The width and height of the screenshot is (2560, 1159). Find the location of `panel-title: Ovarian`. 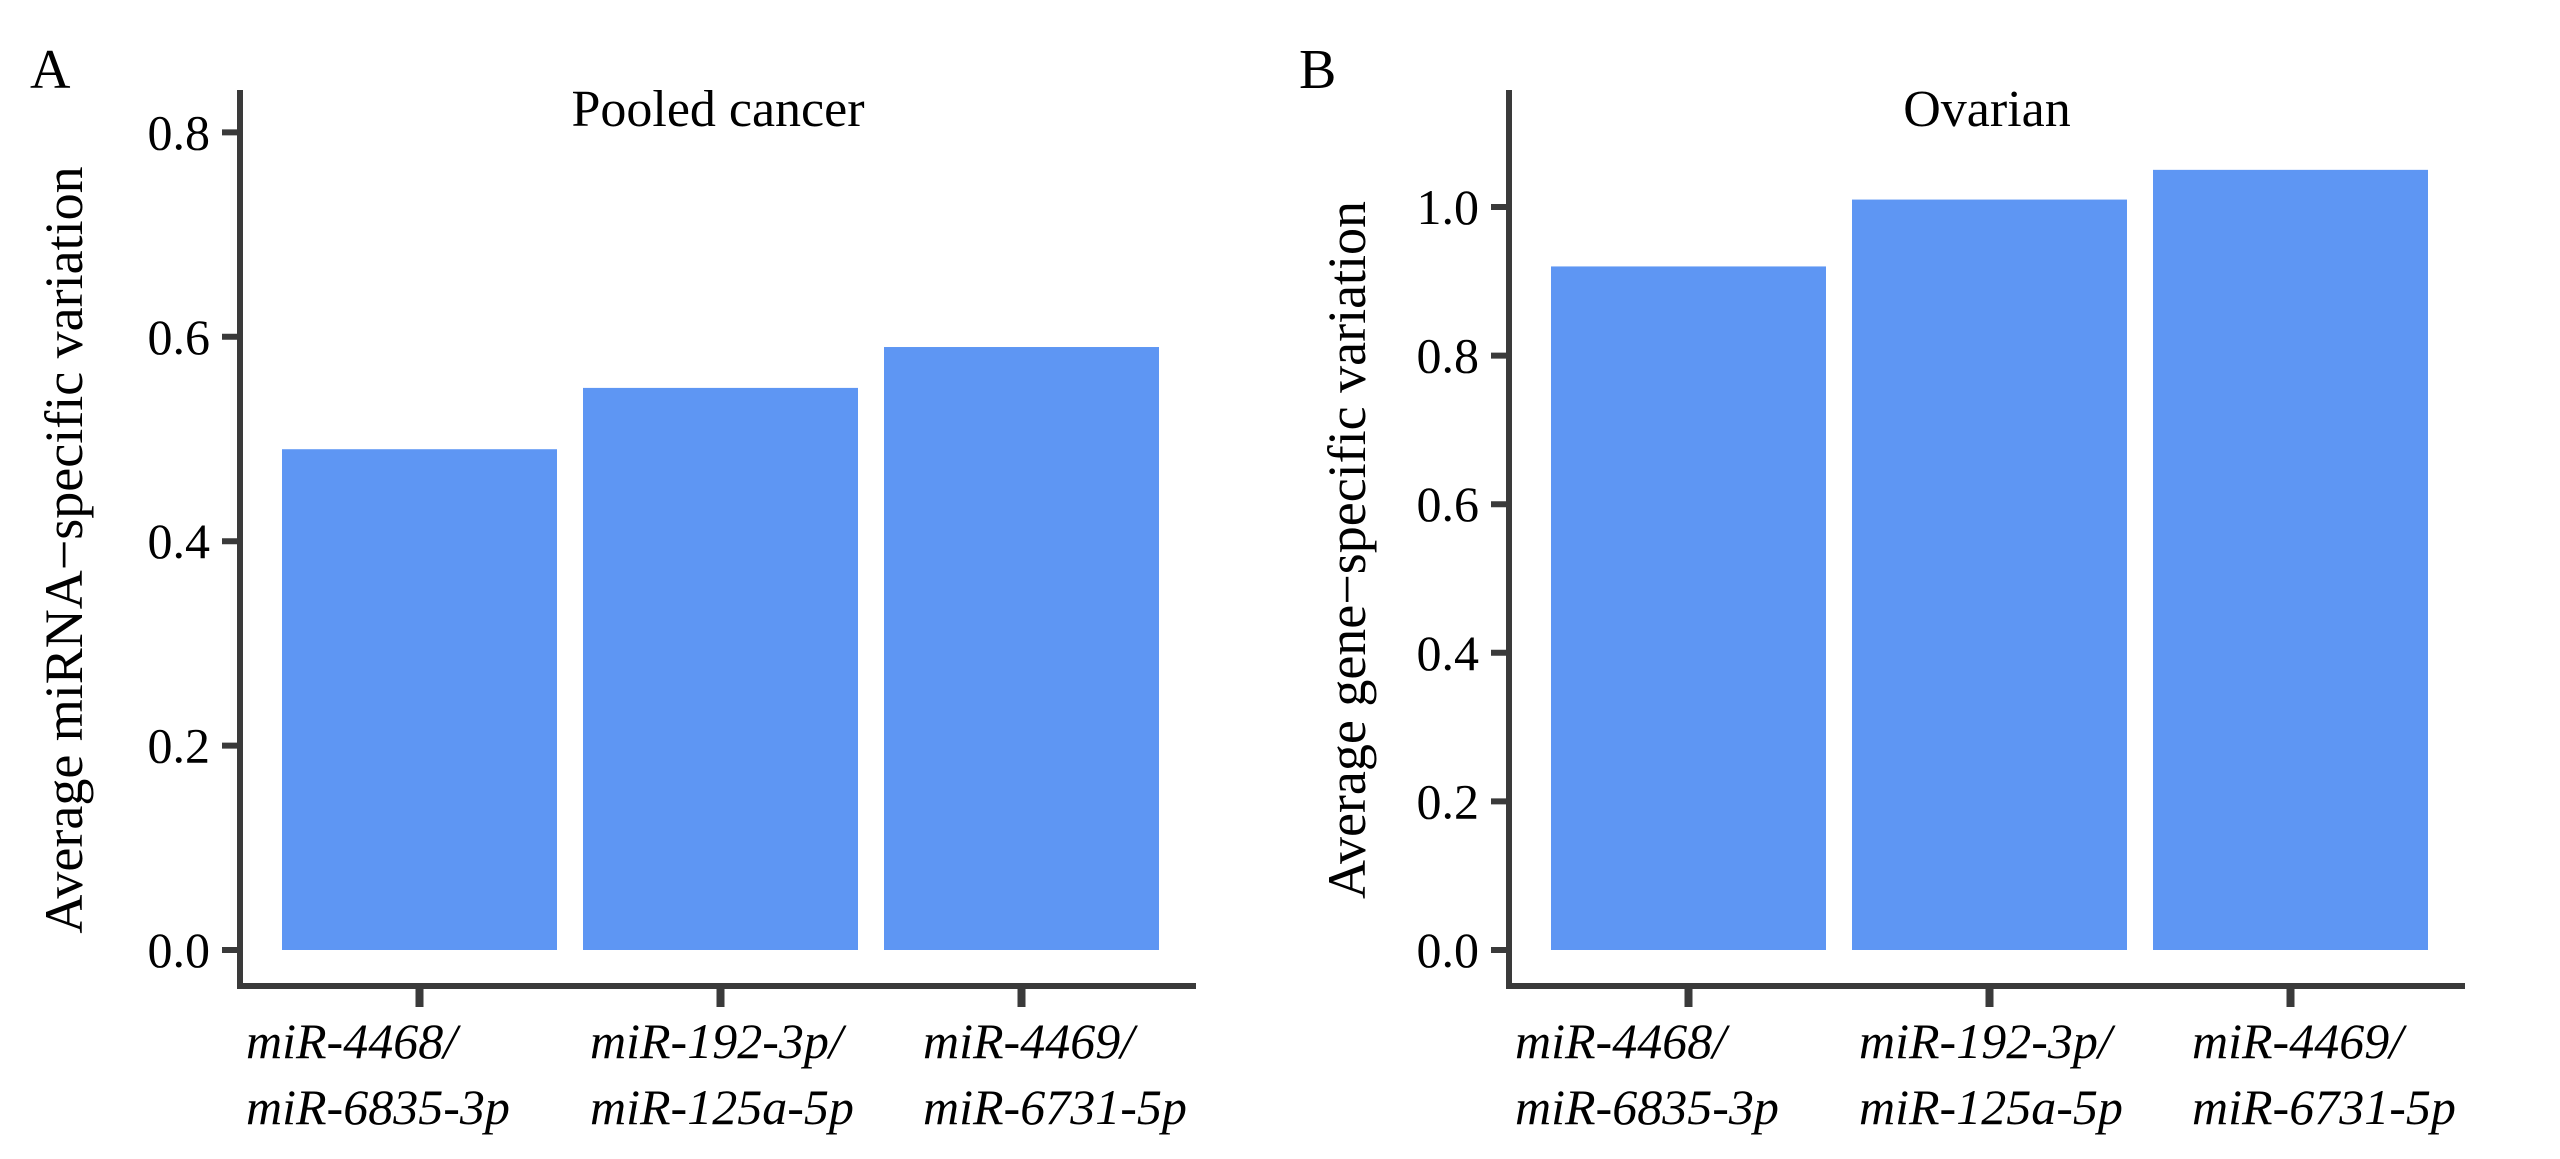

panel-title: Ovarian is located at coordinates (1986, 109).